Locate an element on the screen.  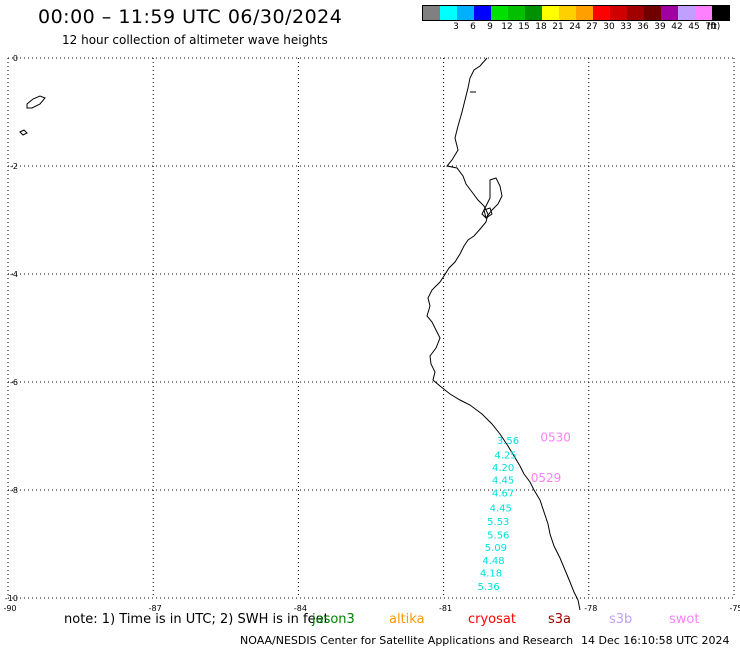
satellite-name-cryosat: cryosat is located at coordinates (492, 619).